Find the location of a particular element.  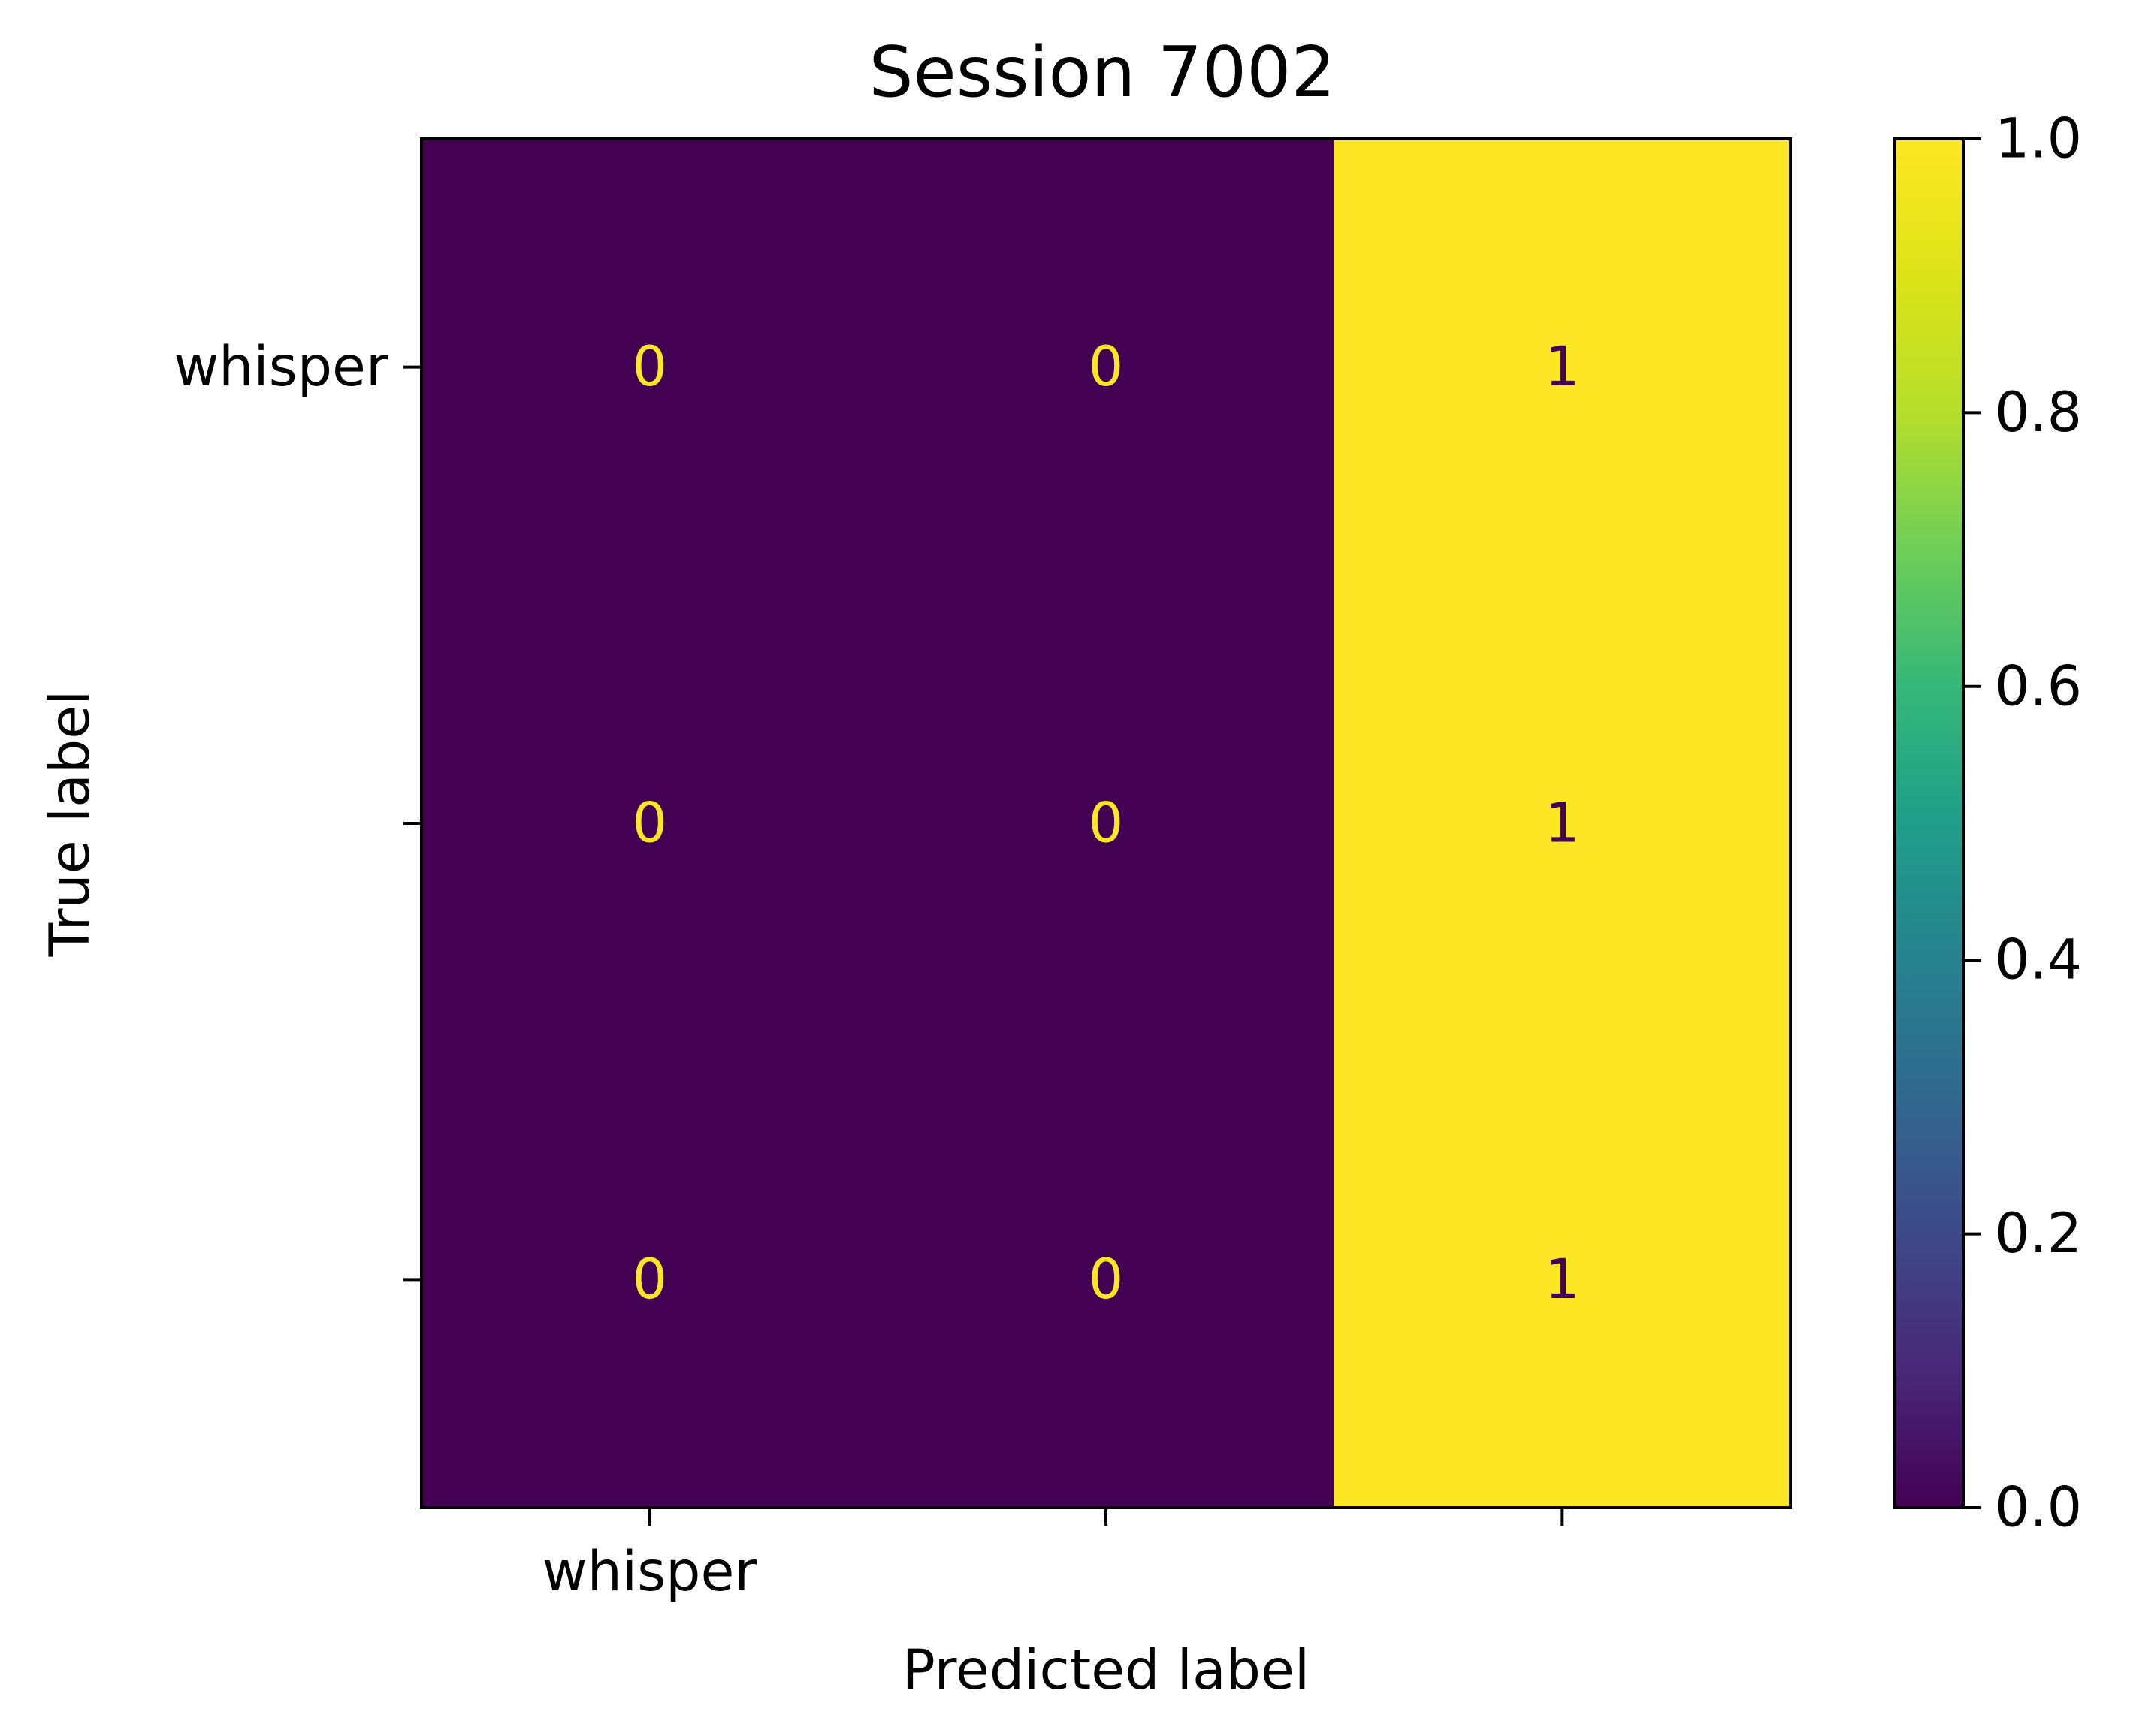

x-axis-label: Predicted label is located at coordinates (1106, 1670).